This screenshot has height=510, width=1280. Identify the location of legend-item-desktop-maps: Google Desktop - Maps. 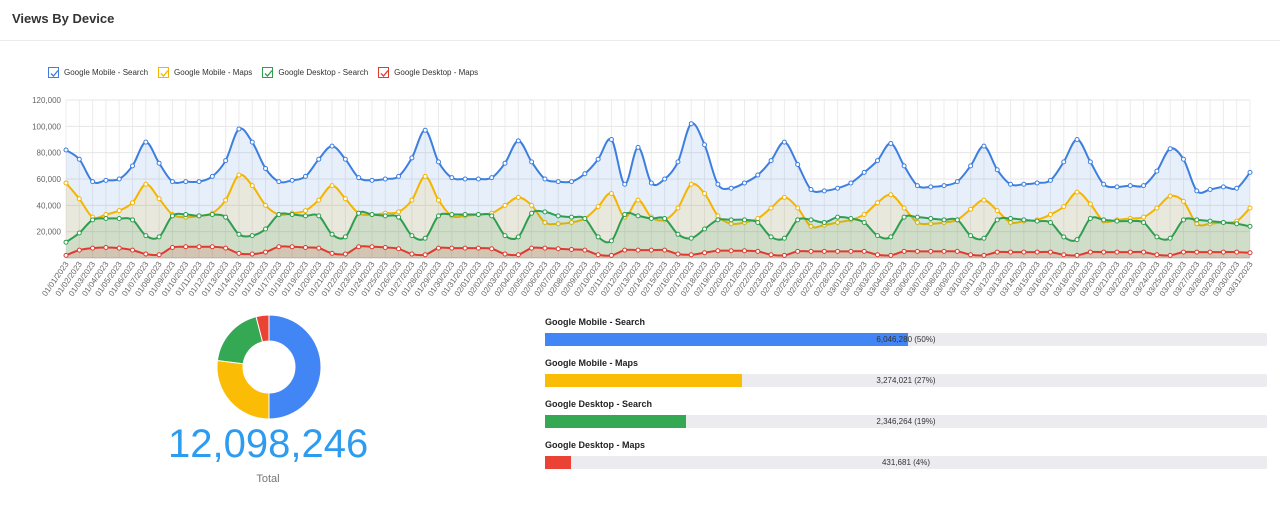
(428, 72).